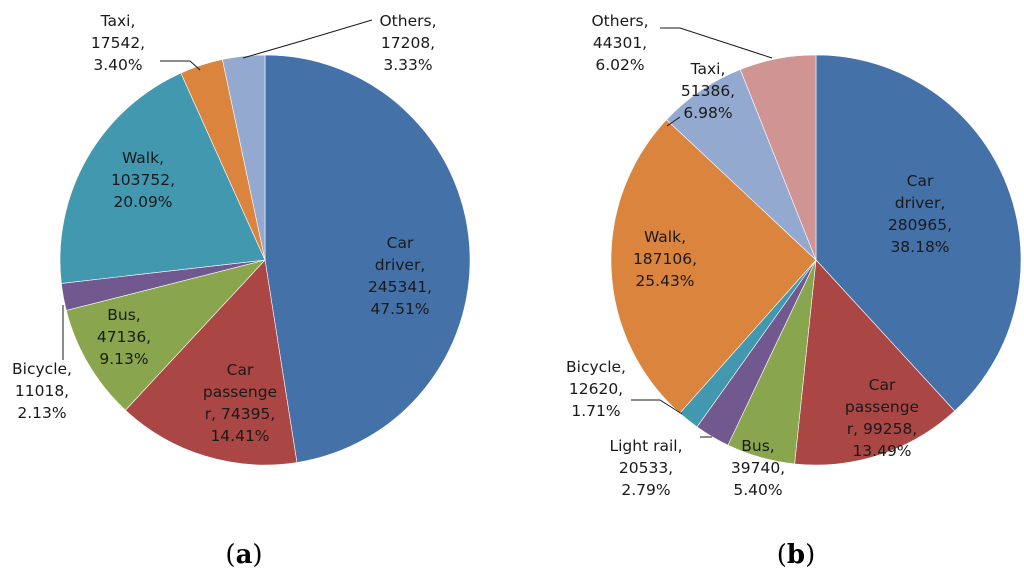  Describe the element at coordinates (875, 362) in the screenshot. I see `pie-b-slice-car-passenger` at that location.